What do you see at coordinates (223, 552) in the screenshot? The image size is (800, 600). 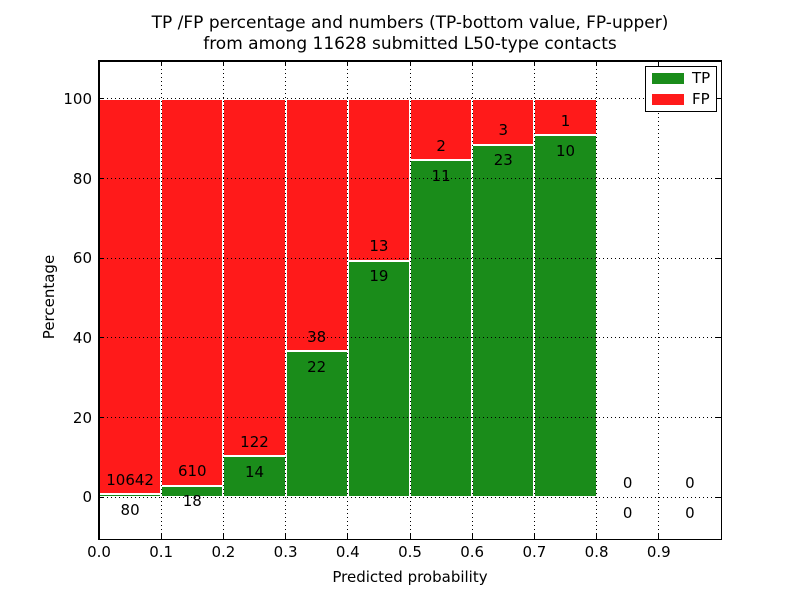 I see `x-tick-label: 0.2` at bounding box center [223, 552].